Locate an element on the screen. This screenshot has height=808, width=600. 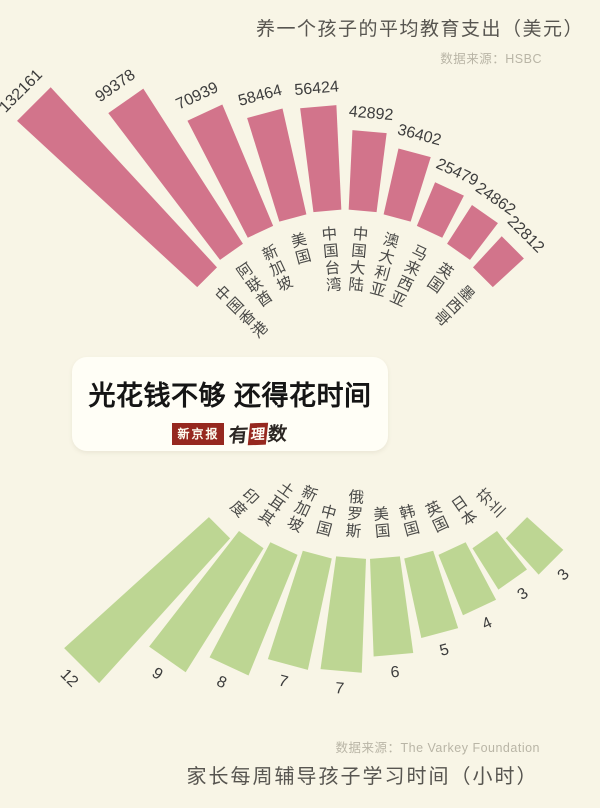
fan-bar-value: 58464 is located at coordinates (259, 96).